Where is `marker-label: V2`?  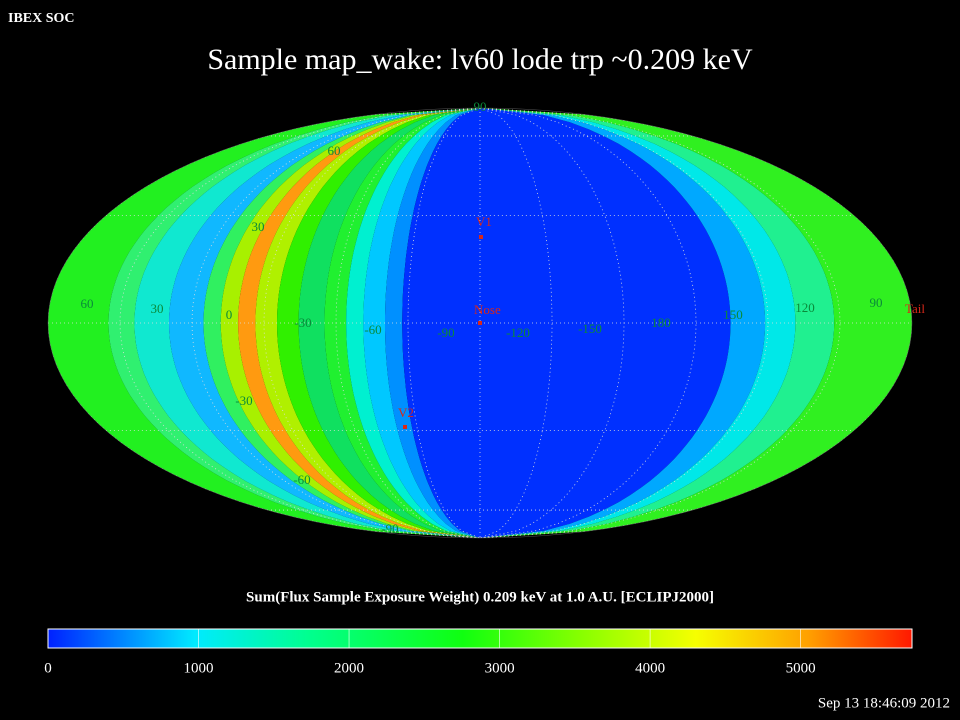
marker-label: V2 is located at coordinates (406, 412).